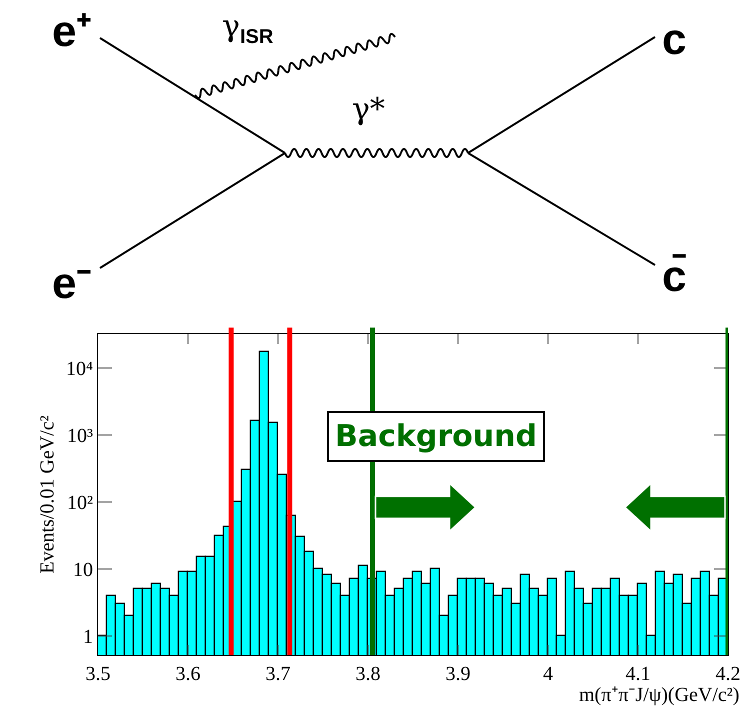  Describe the element at coordinates (72, 31) in the screenshot. I see `text: e⁺` at that location.